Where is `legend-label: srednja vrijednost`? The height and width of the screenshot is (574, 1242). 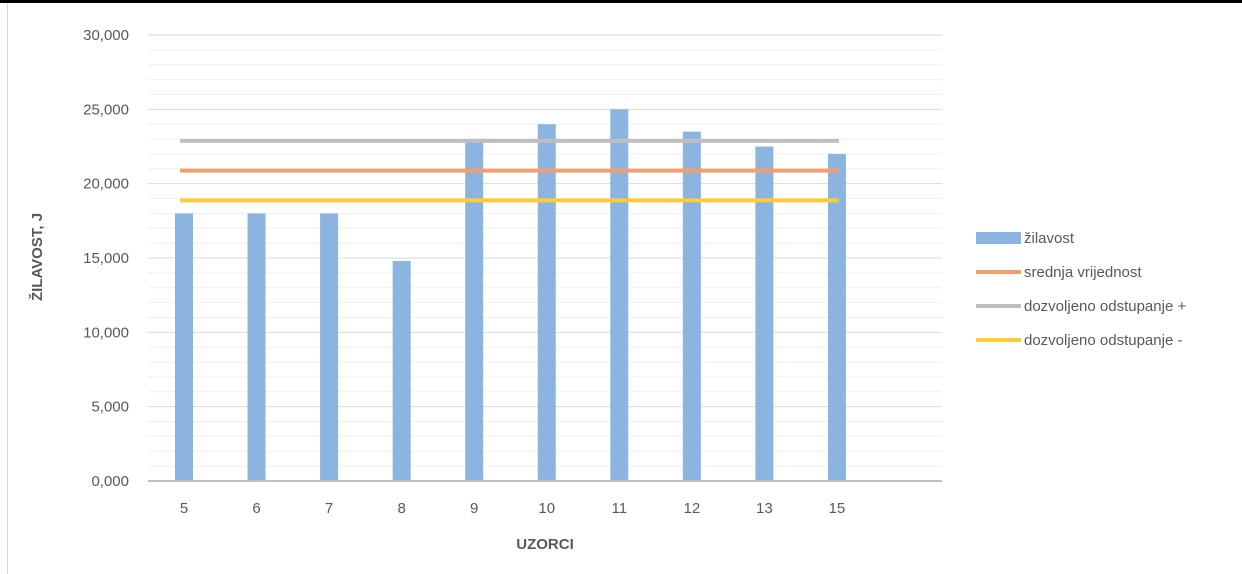 legend-label: srednja vrijednost is located at coordinates (1083, 272).